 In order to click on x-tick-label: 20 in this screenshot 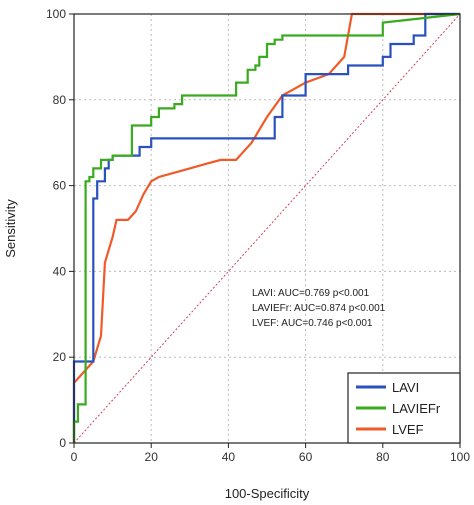, I will do `click(152, 457)`.